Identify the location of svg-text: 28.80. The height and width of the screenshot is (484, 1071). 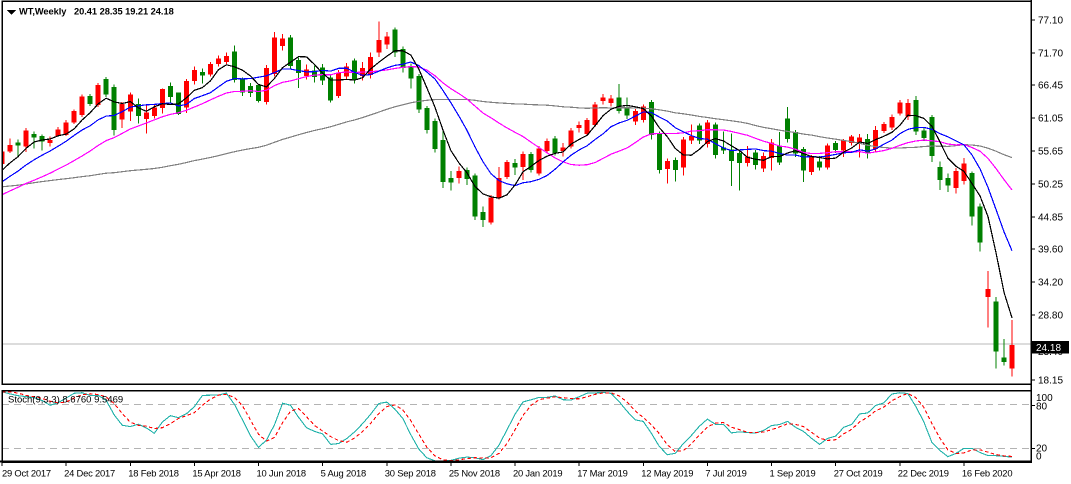
(1050, 316).